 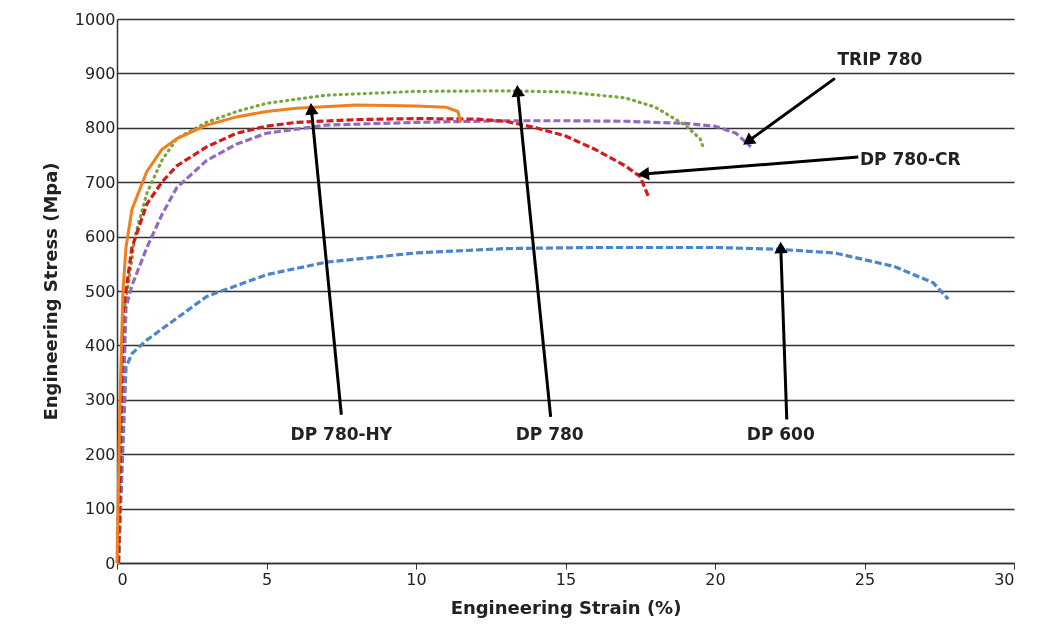 I want to click on x-tick-label: 30, so click(x=1004, y=579).